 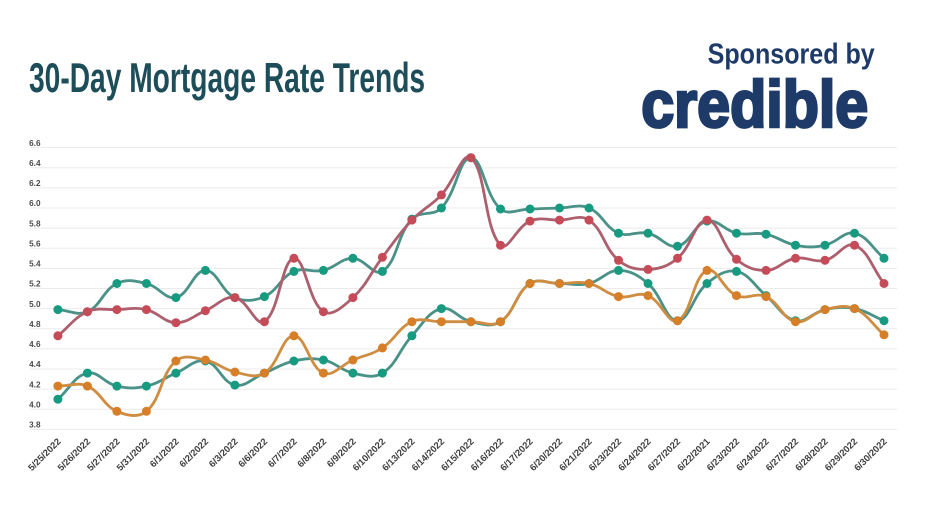 What do you see at coordinates (35, 203) in the screenshot?
I see `svg-text: 6.0` at bounding box center [35, 203].